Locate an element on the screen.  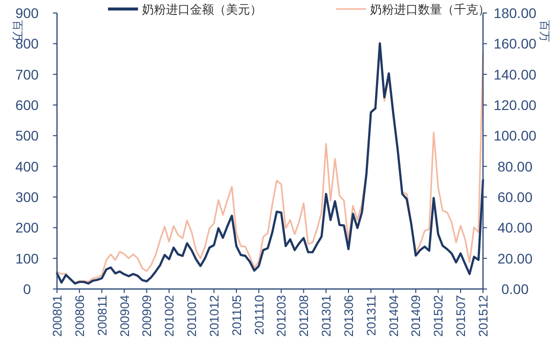
xtick: 201301 is located at coordinates (327, 316).